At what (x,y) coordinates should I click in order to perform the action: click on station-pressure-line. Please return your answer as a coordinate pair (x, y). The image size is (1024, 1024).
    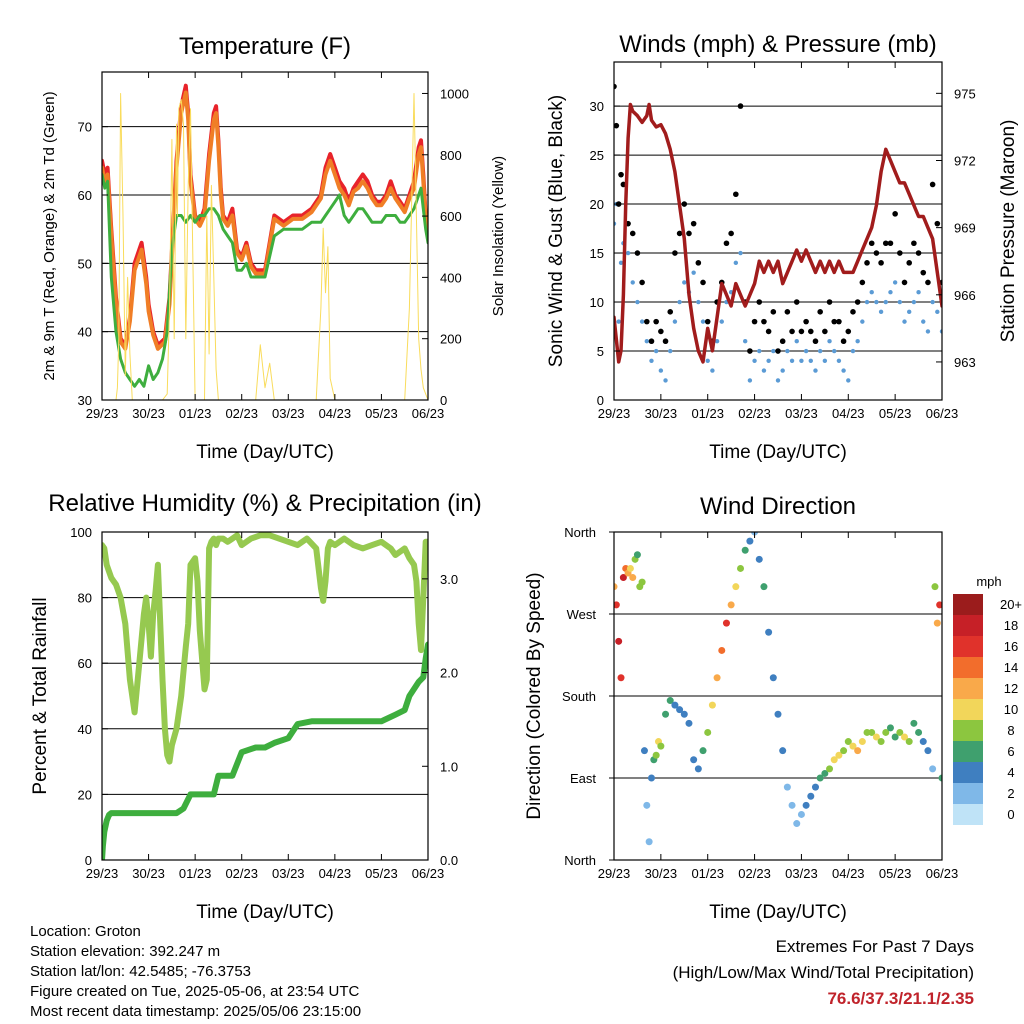
    Looking at the image, I should click on (778, 233).